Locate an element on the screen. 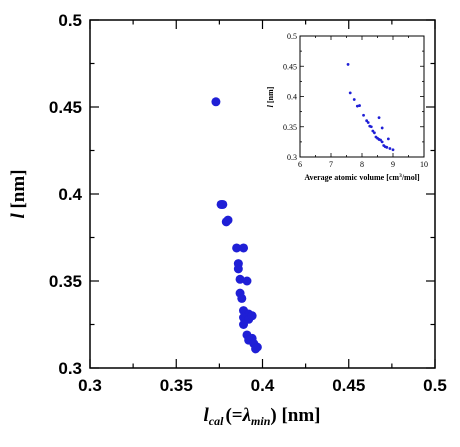 The image size is (460, 447). inset-x-tick-label: 9 is located at coordinates (393, 164).